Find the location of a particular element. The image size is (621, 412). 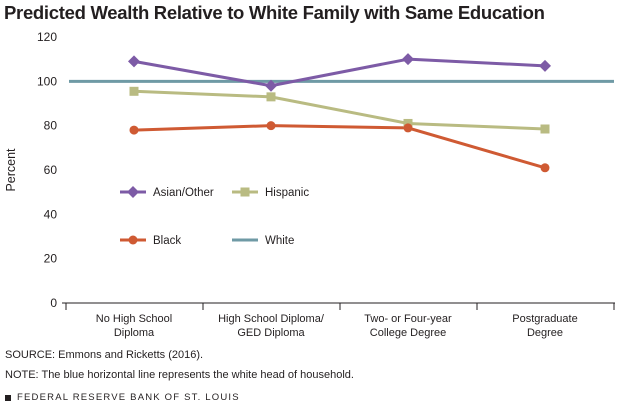

x-category-label-line: Postgraduate is located at coordinates (544, 319).